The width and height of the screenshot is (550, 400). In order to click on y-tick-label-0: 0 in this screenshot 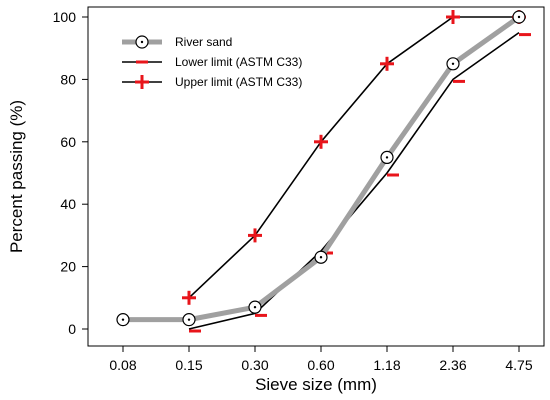, I will do `click(72, 329)`.